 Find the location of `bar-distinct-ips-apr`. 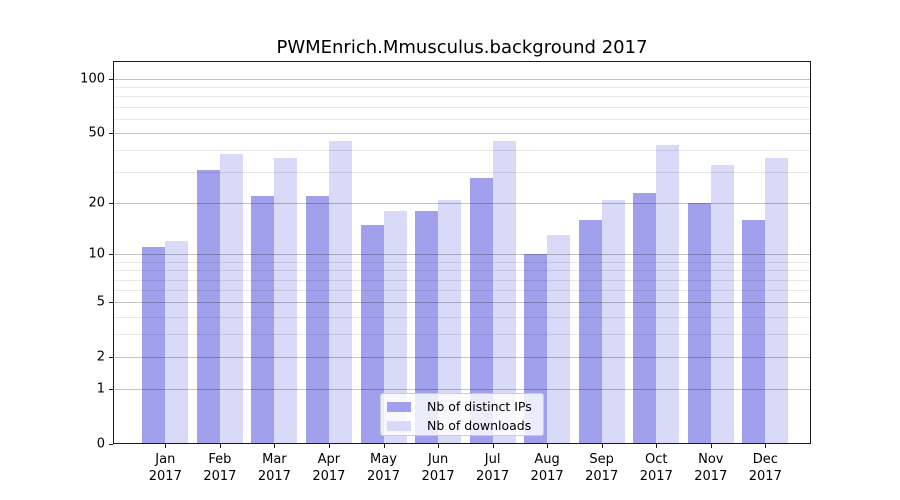

bar-distinct-ips-apr is located at coordinates (317, 320).